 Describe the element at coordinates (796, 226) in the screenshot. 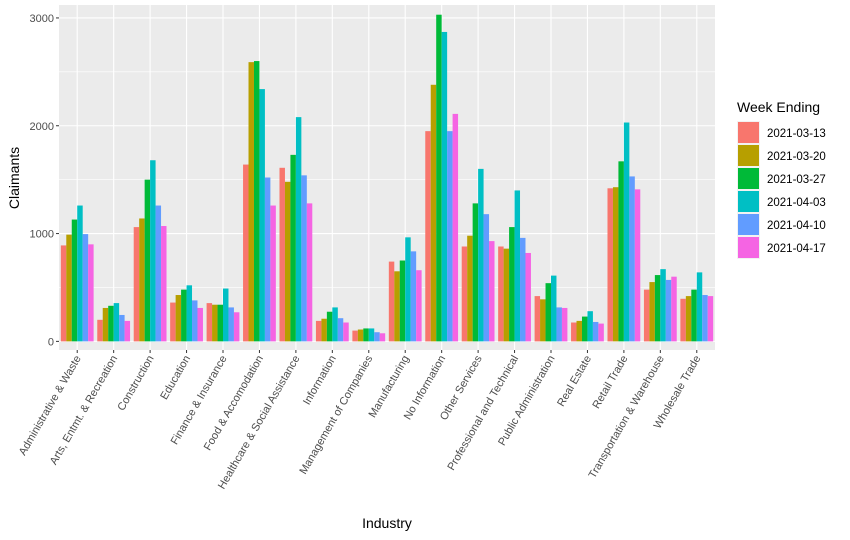

I see `legend-label: 2021-04-10` at that location.